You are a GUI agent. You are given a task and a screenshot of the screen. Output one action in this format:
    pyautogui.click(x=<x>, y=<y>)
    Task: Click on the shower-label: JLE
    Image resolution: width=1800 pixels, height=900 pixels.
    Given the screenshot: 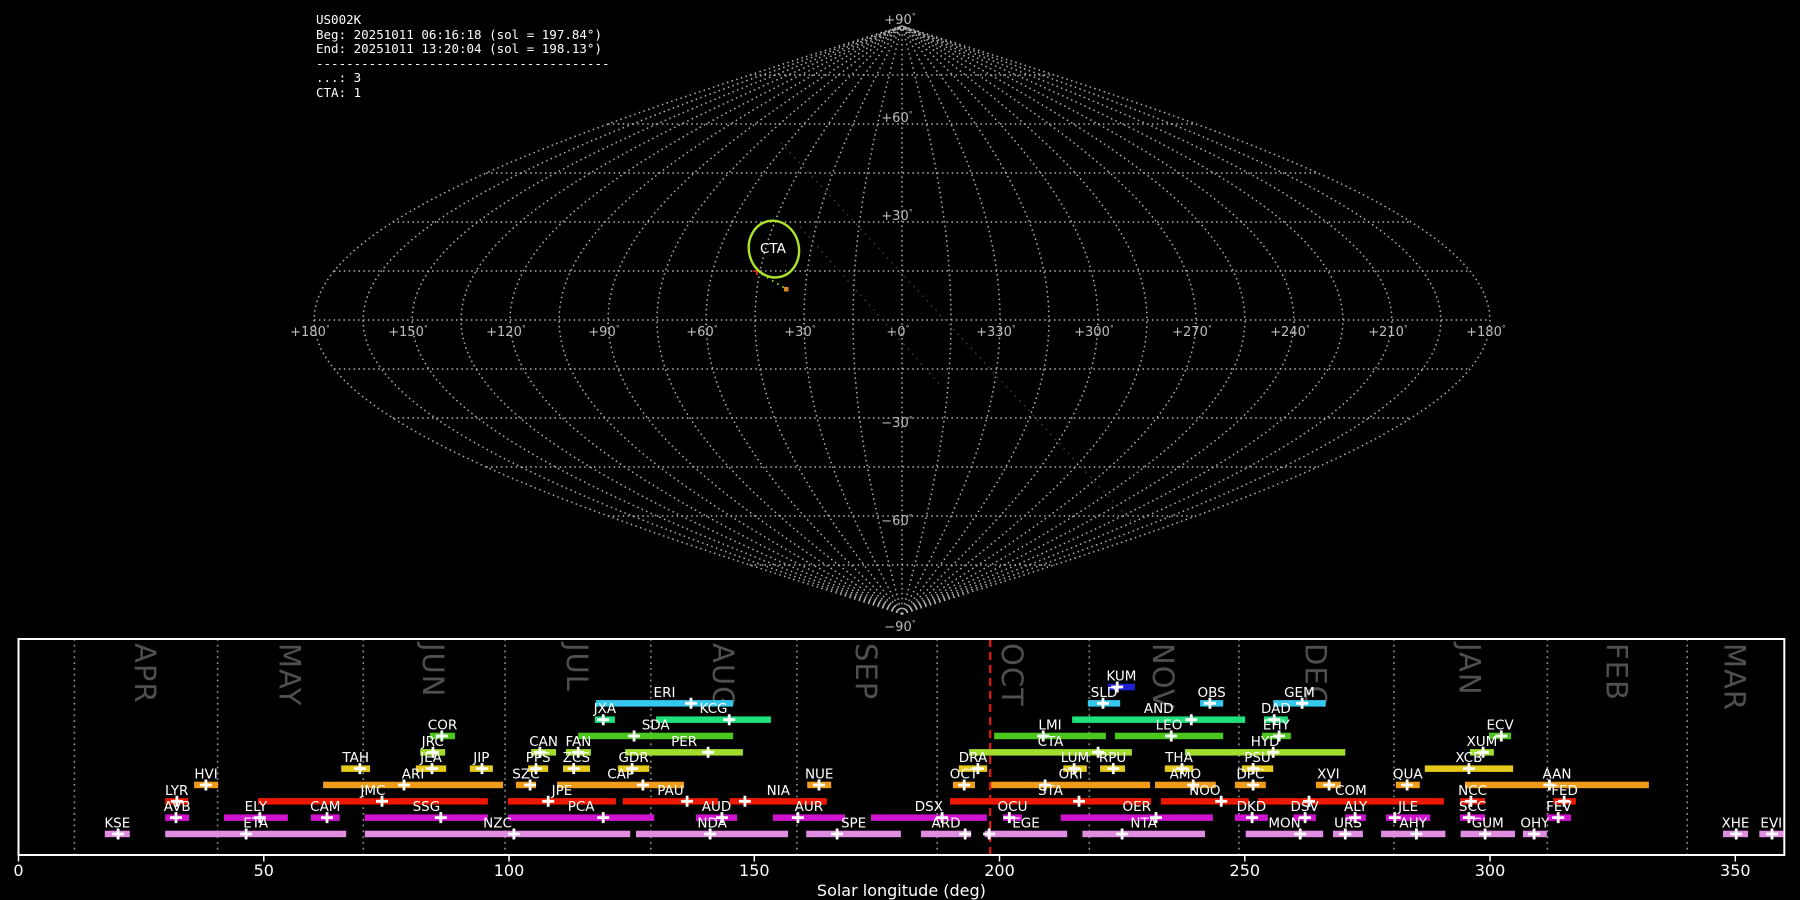 What is the action you would take?
    pyautogui.click(x=1407, y=807)
    